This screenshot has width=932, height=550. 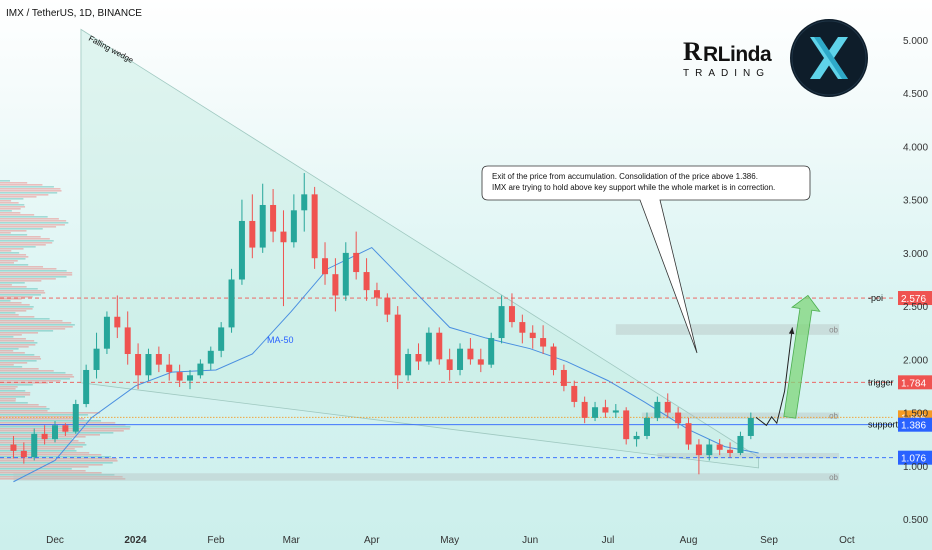 I want to click on time-axis: Dec 2024 Feb Mar Apr May Jun Jul Aug Sep Oct, so click(x=450, y=540).